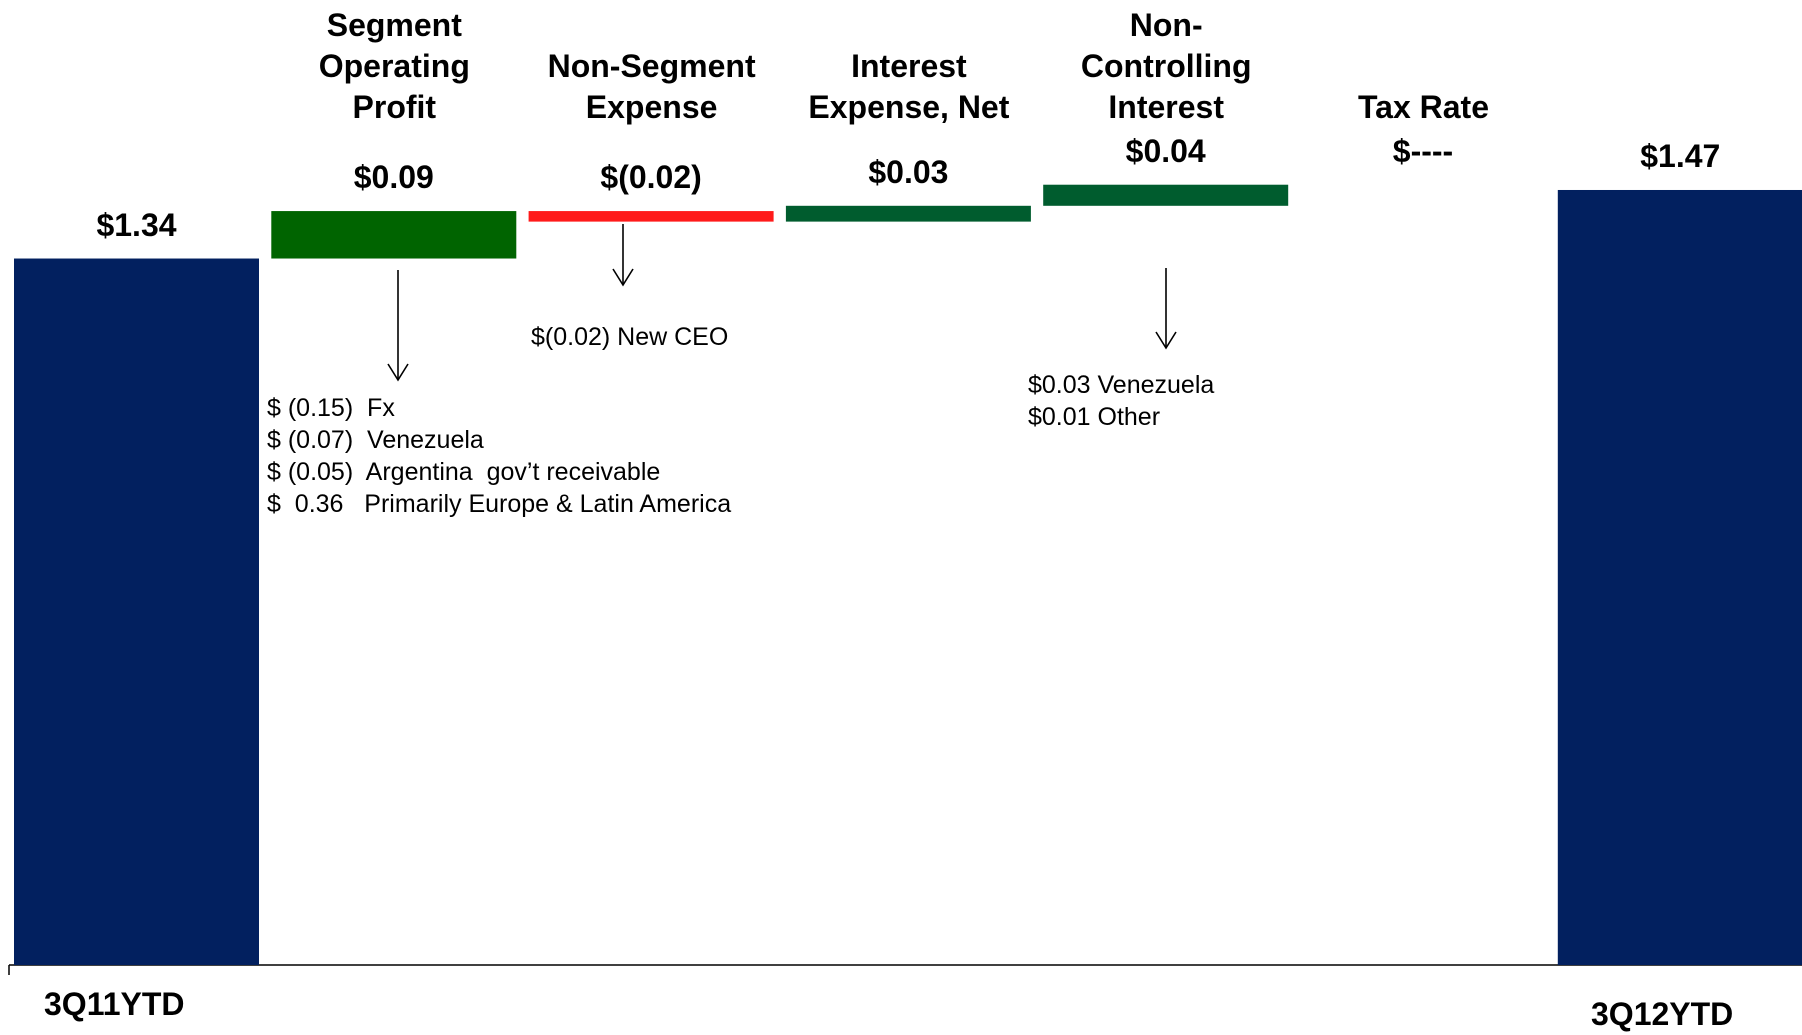 The image size is (1802, 1035). What do you see at coordinates (908, 171) in the screenshot?
I see `value-label: $0.03` at bounding box center [908, 171].